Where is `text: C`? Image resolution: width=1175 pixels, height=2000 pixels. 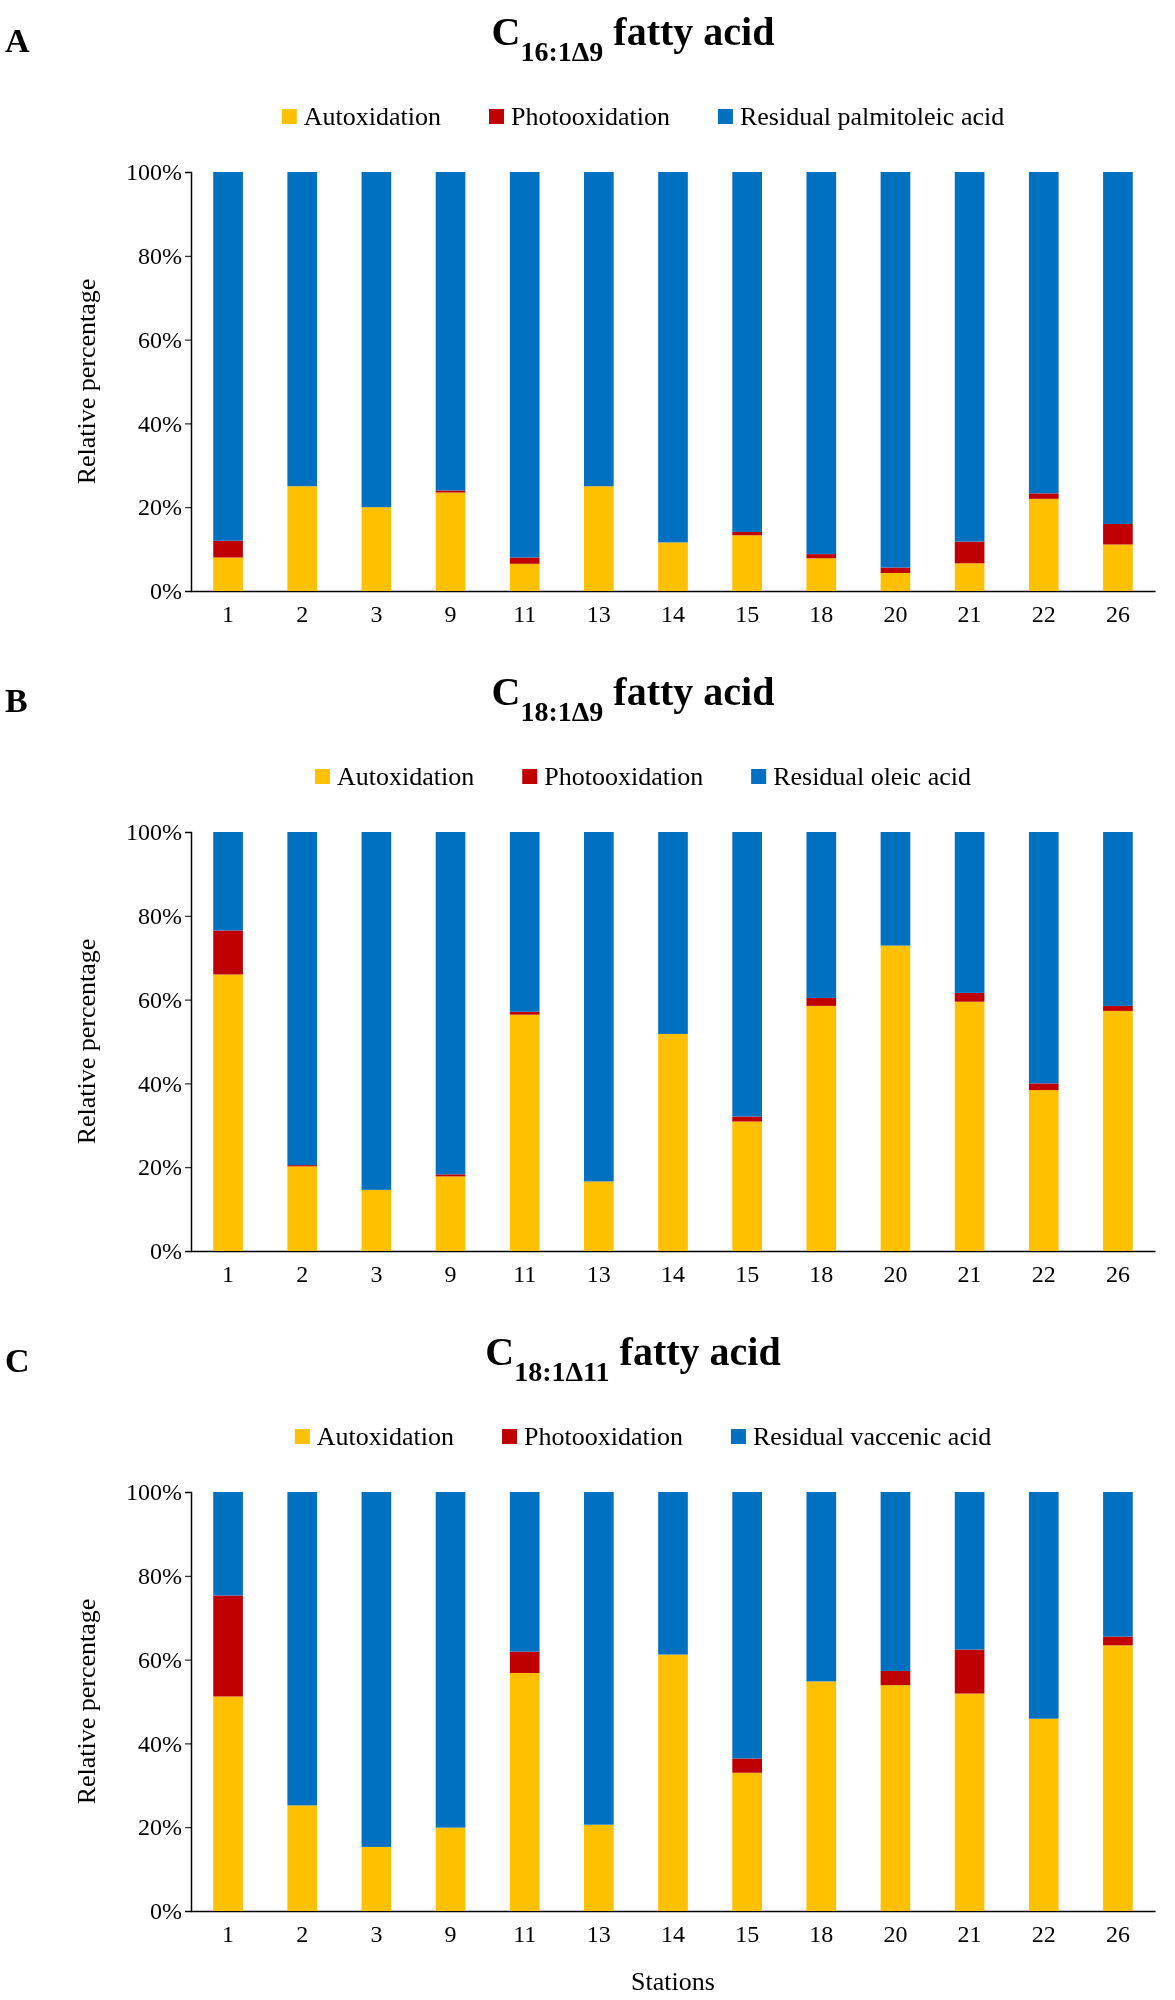 text: C is located at coordinates (17, 1360).